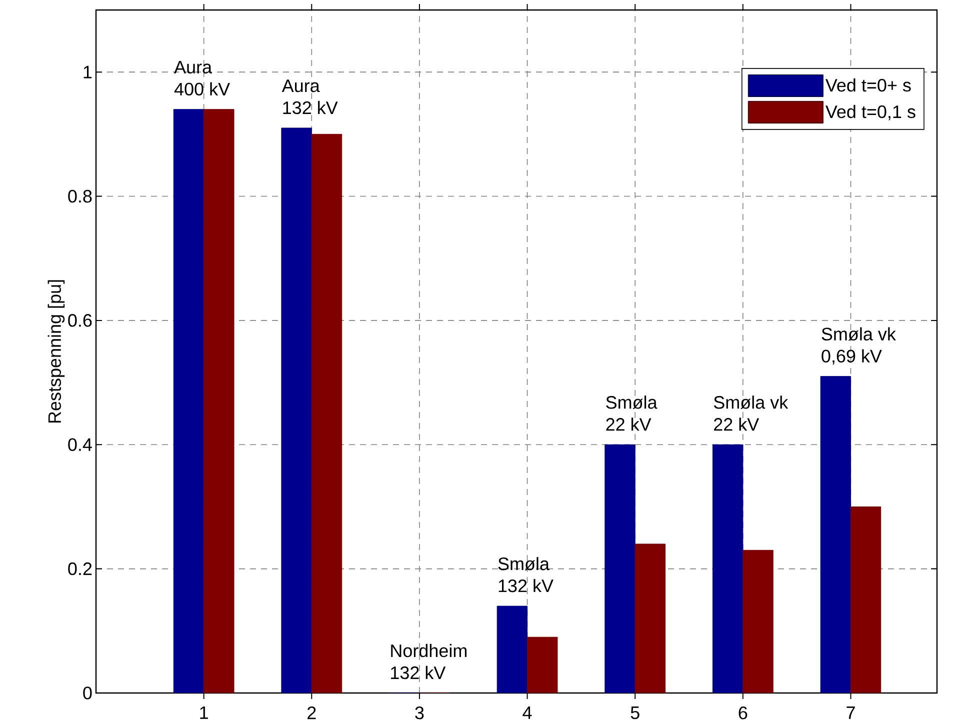 The width and height of the screenshot is (959, 727). Describe the element at coordinates (80, 444) in the screenshot. I see `y-tick-label: 0.4` at that location.